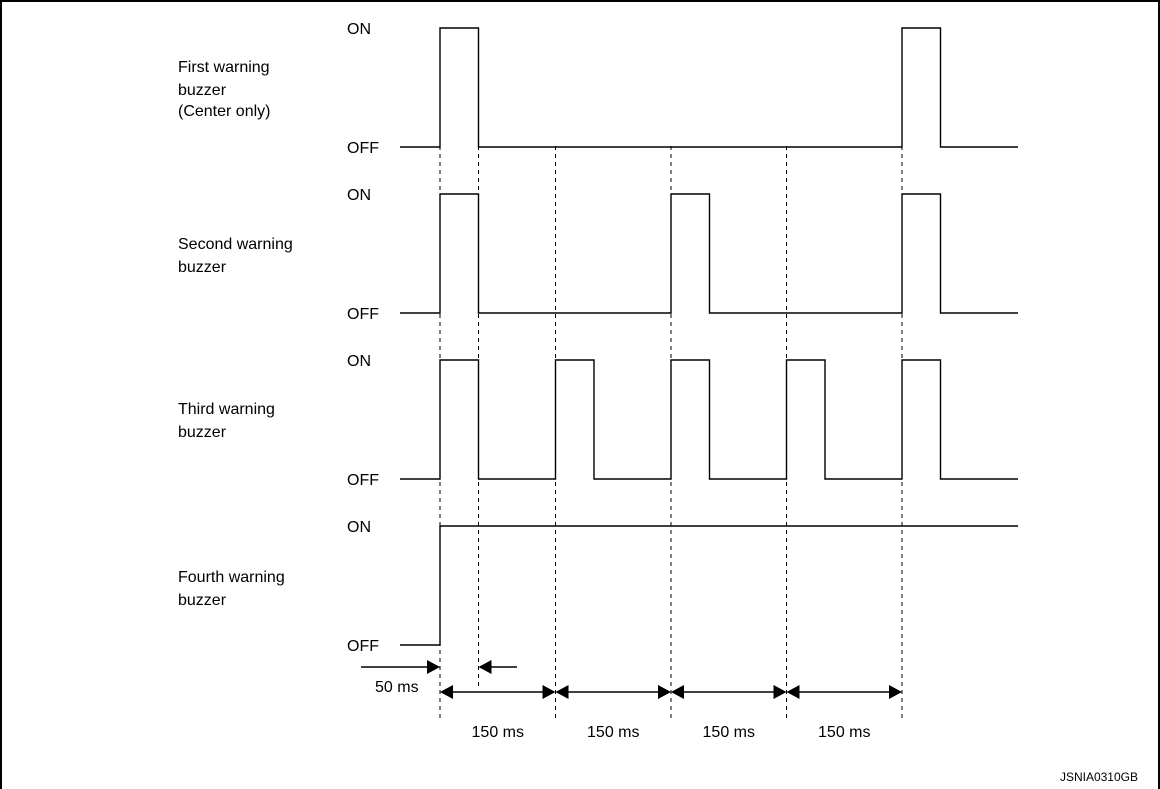 Image resolution: width=1160 pixels, height=789 pixels. What do you see at coordinates (1099, 777) in the screenshot?
I see `figure-code: JSNIA0310GB` at bounding box center [1099, 777].